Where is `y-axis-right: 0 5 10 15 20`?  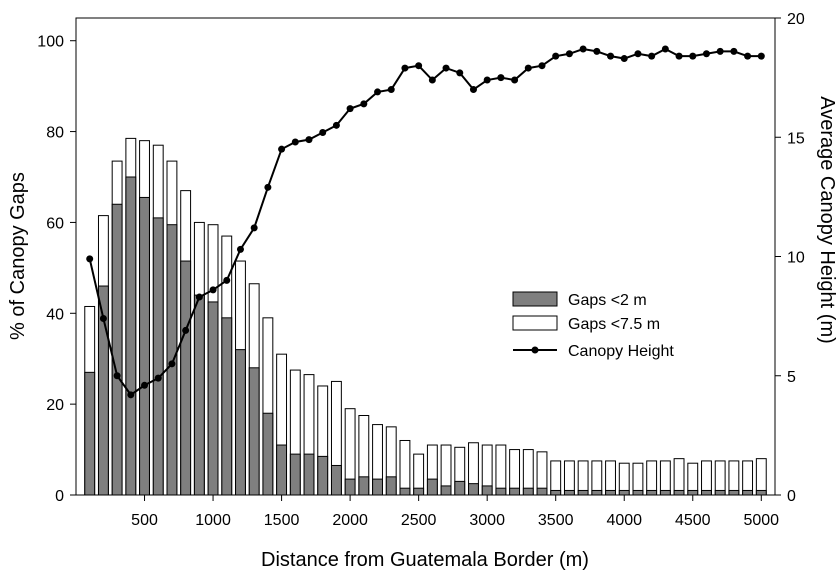
y-axis-right: 0 5 10 15 20 is located at coordinates (790, 258).